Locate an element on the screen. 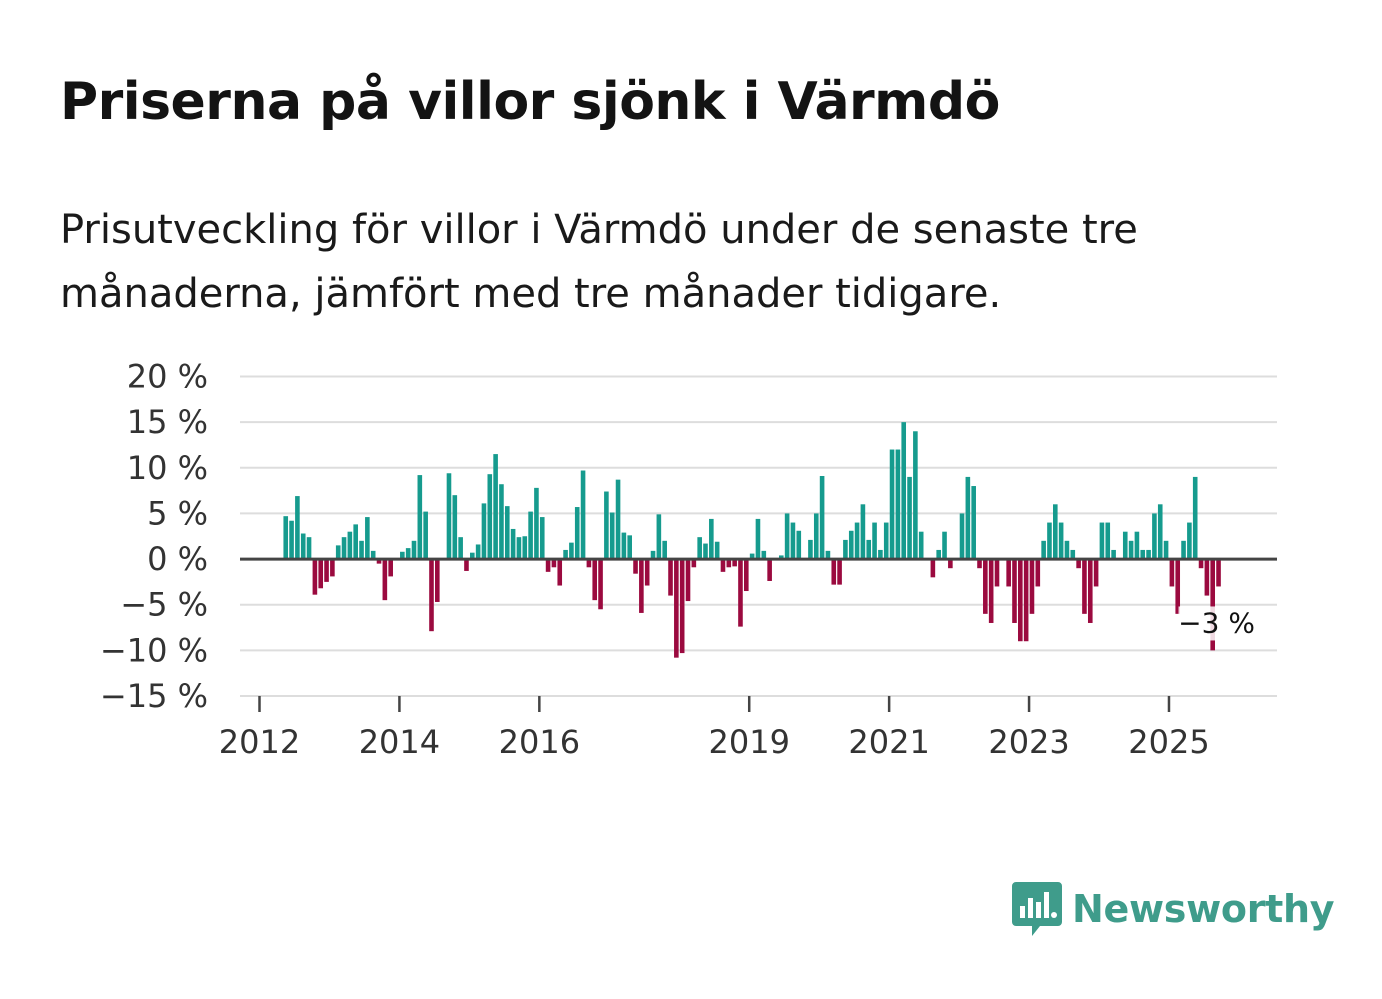  x-axis: 2012 2014 2016 2019 2021 2023 2025 is located at coordinates (714, 728).